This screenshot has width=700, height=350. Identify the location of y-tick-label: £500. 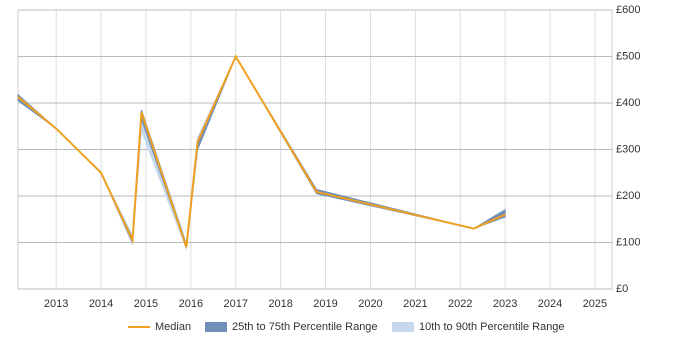
(628, 56).